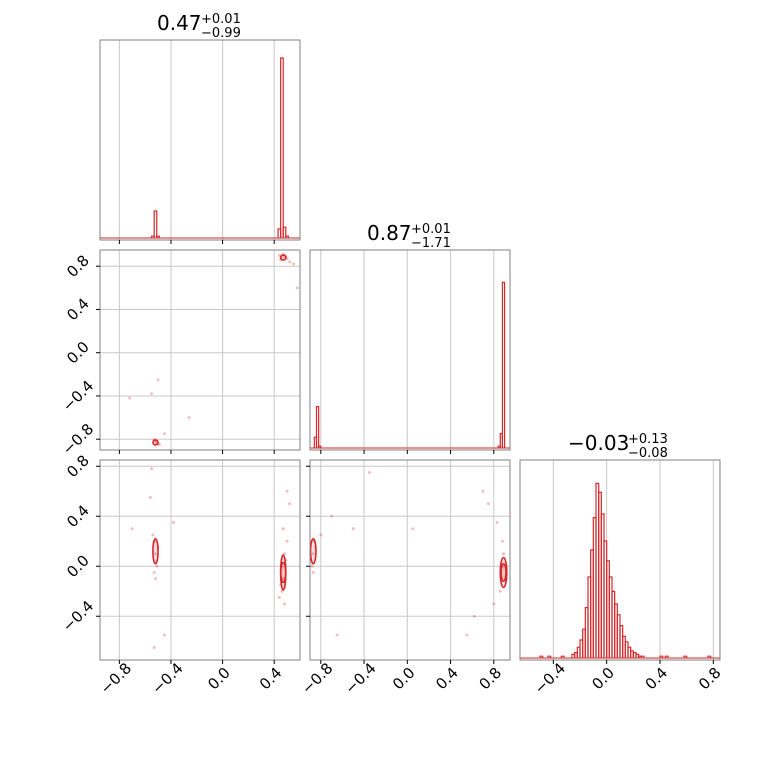 This screenshot has height=760, width=760. Describe the element at coordinates (431, 229) in the screenshot. I see `title-2-plus: +0.01` at that location.